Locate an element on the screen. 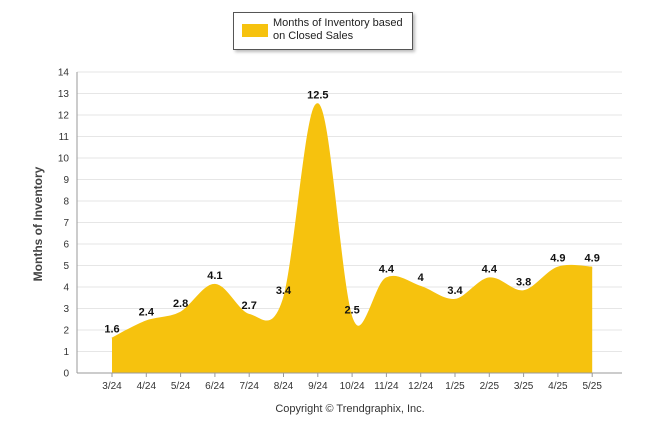  y-tick-label: 4 is located at coordinates (66, 288).